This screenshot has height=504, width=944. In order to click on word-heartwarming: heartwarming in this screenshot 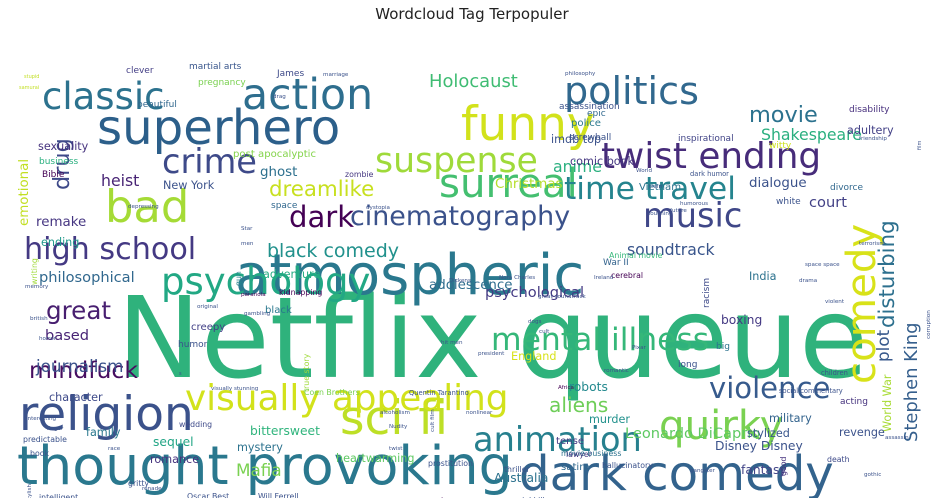, I will do `click(375, 458)`.